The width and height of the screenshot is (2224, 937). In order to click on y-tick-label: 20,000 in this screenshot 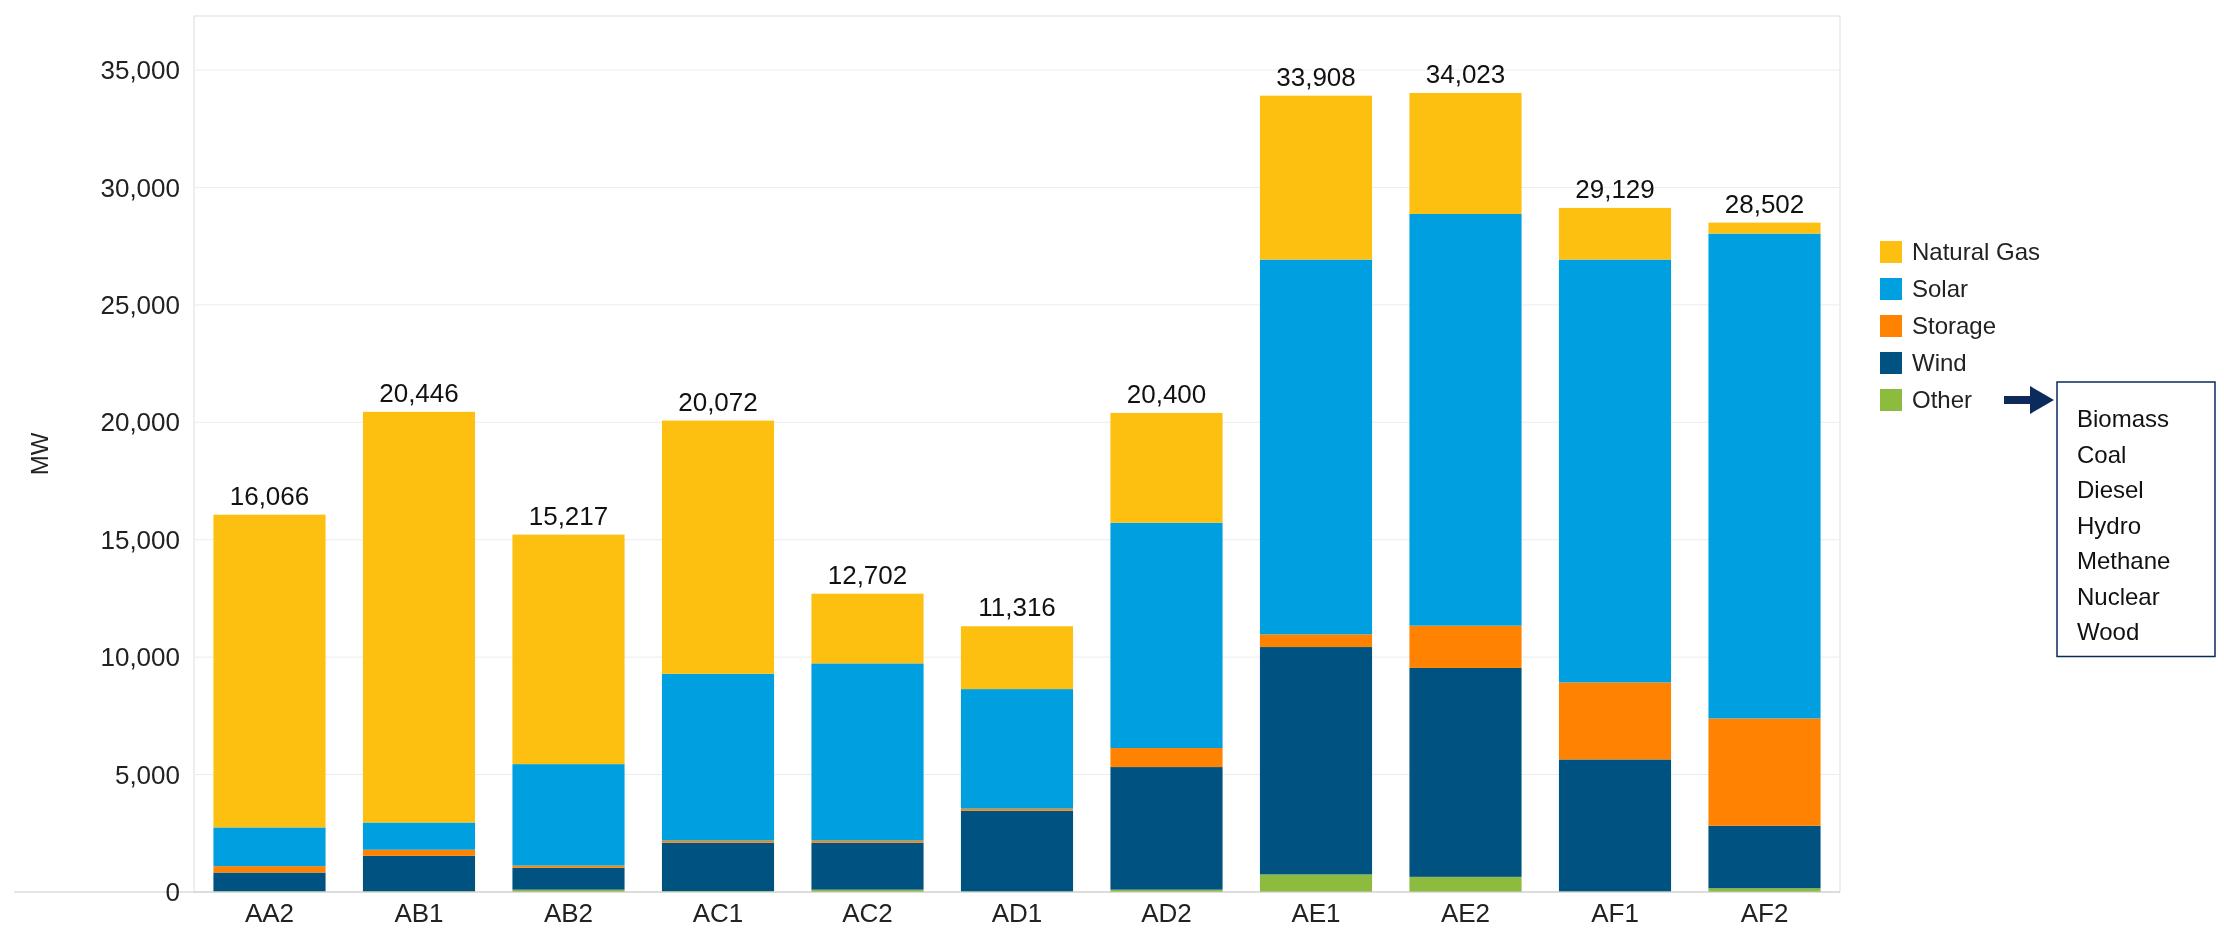, I will do `click(140, 422)`.